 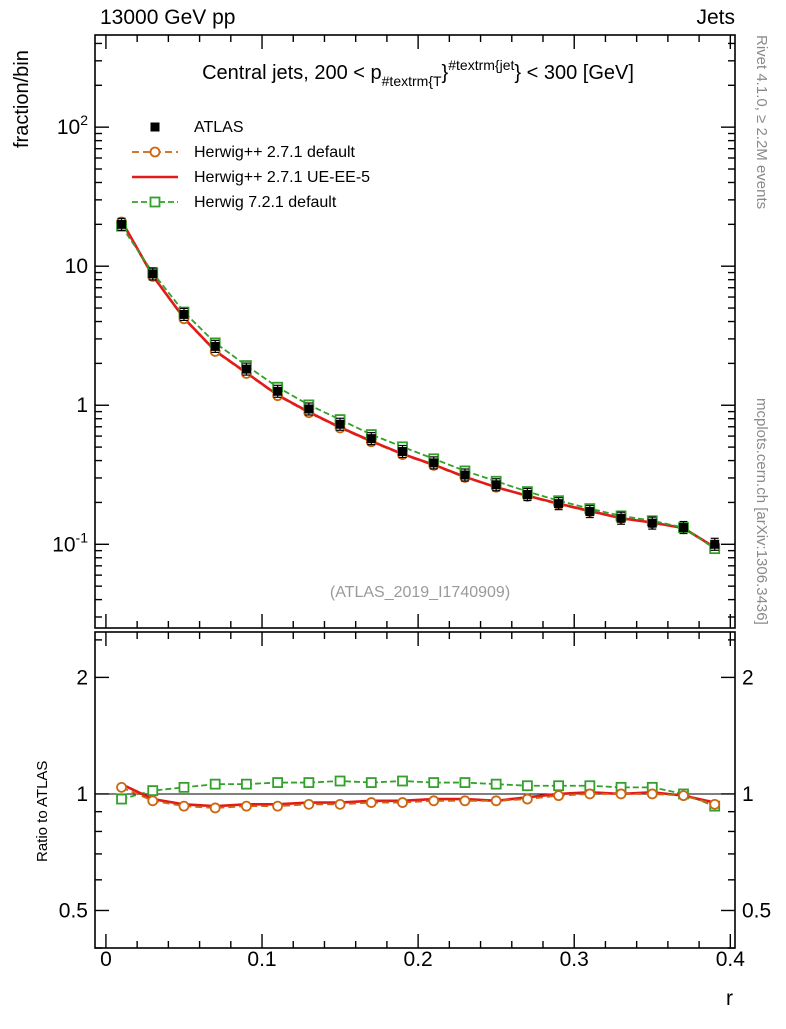 I want to click on analysis-topic-label: Jets, so click(x=715, y=17).